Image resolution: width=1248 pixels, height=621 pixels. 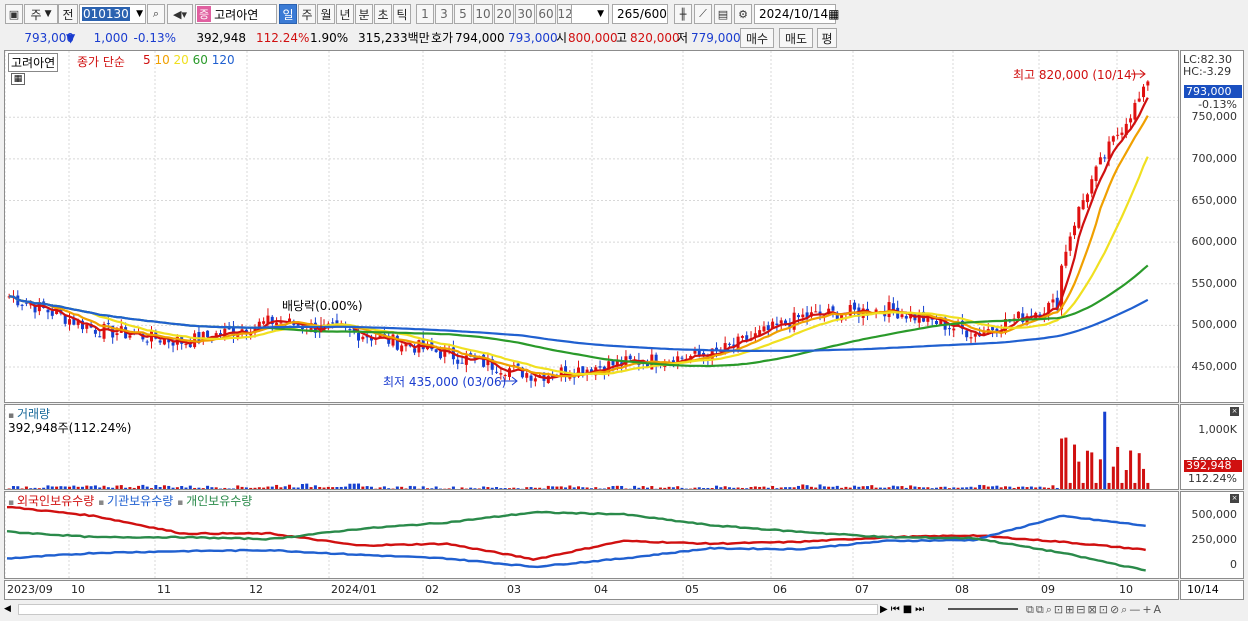 I want to click on timeframe-1: 주, so click(x=307, y=14).